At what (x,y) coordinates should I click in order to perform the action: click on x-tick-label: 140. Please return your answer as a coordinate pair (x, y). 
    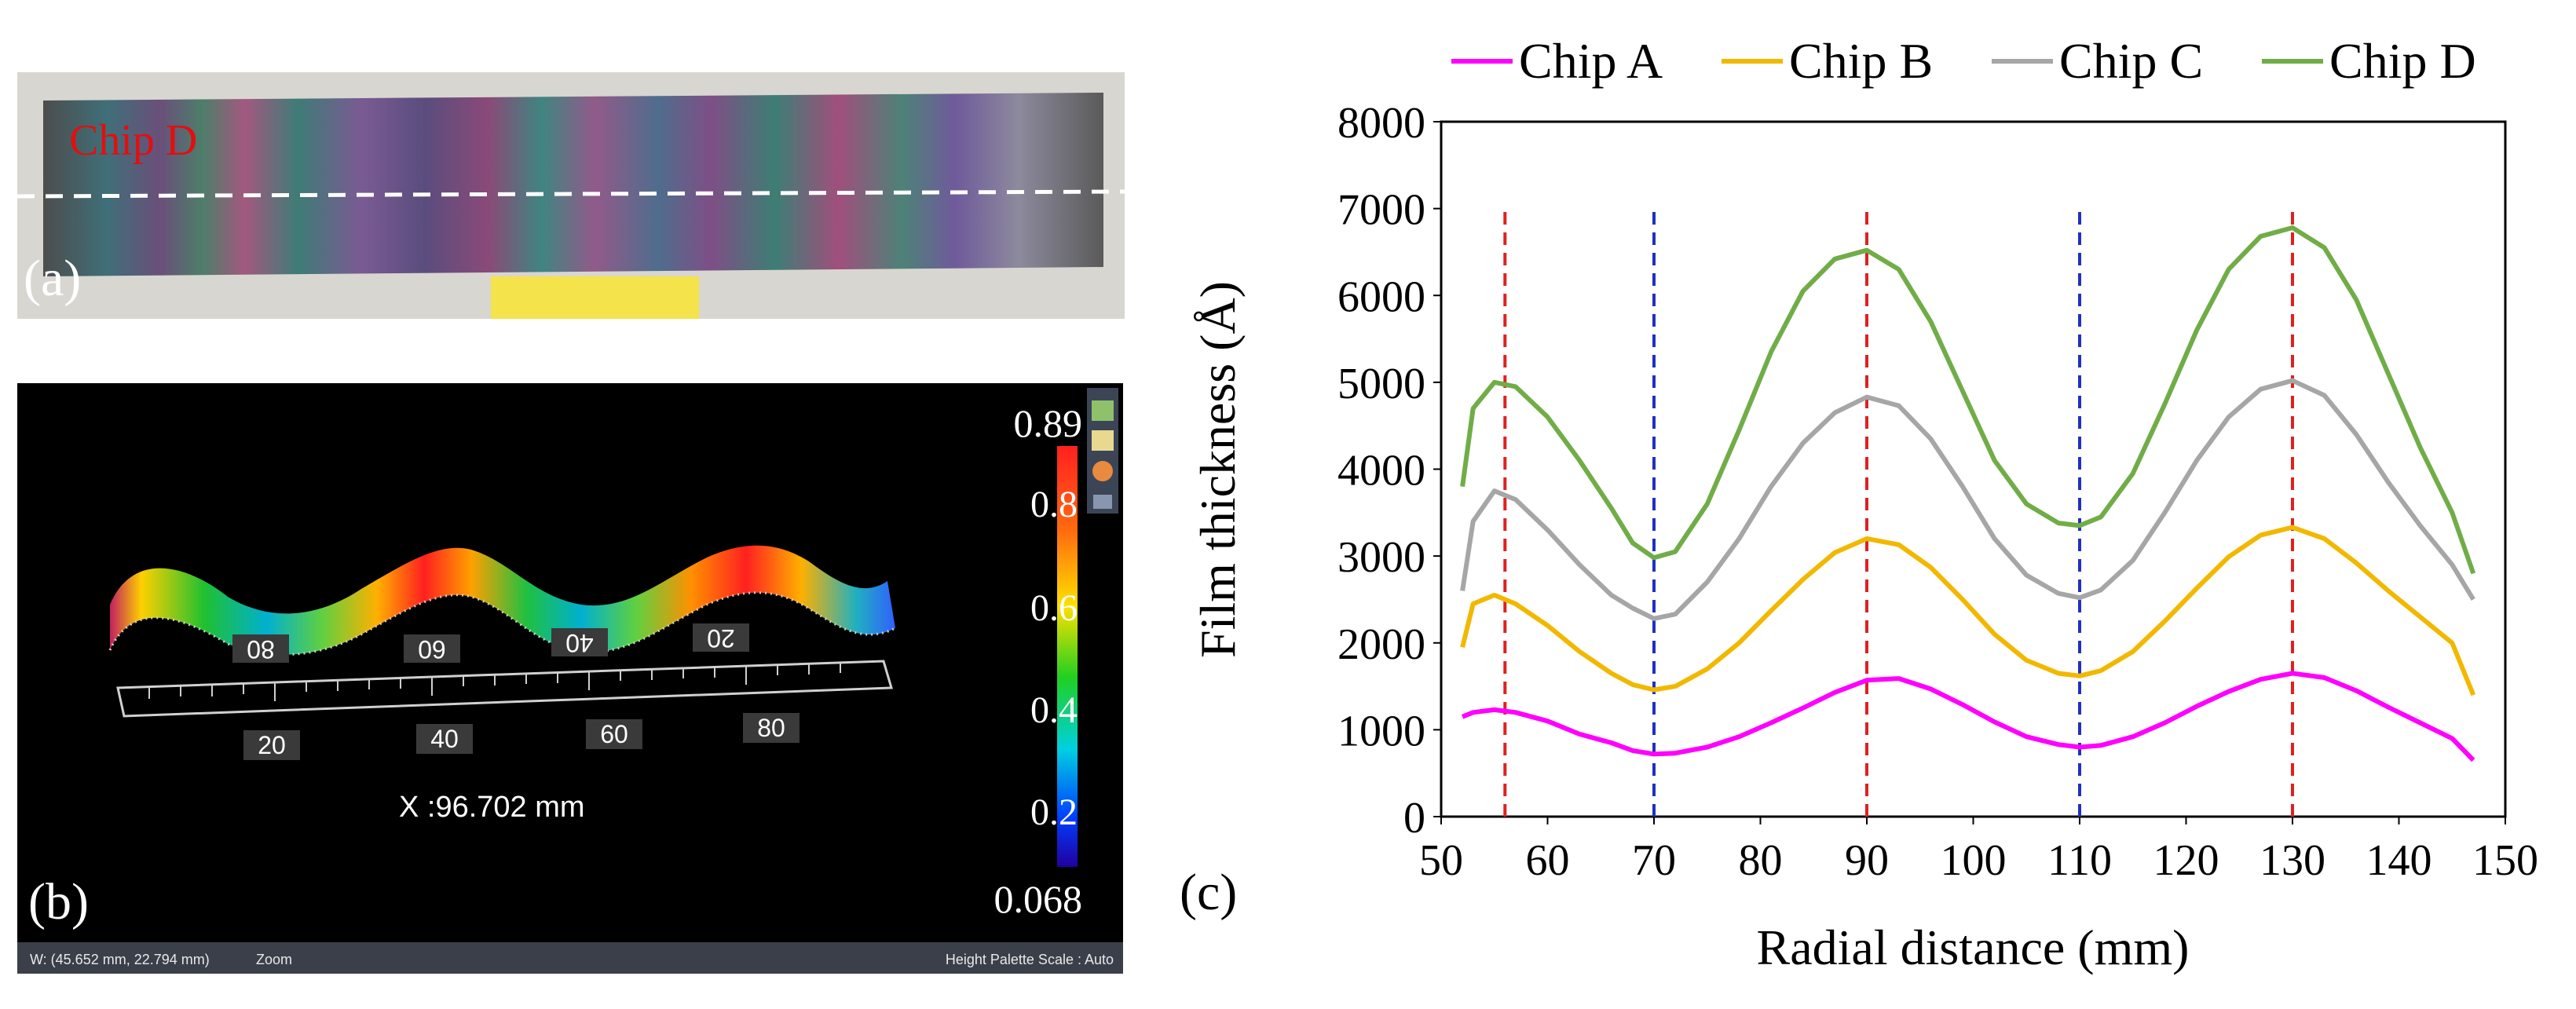
    Looking at the image, I should click on (2399, 860).